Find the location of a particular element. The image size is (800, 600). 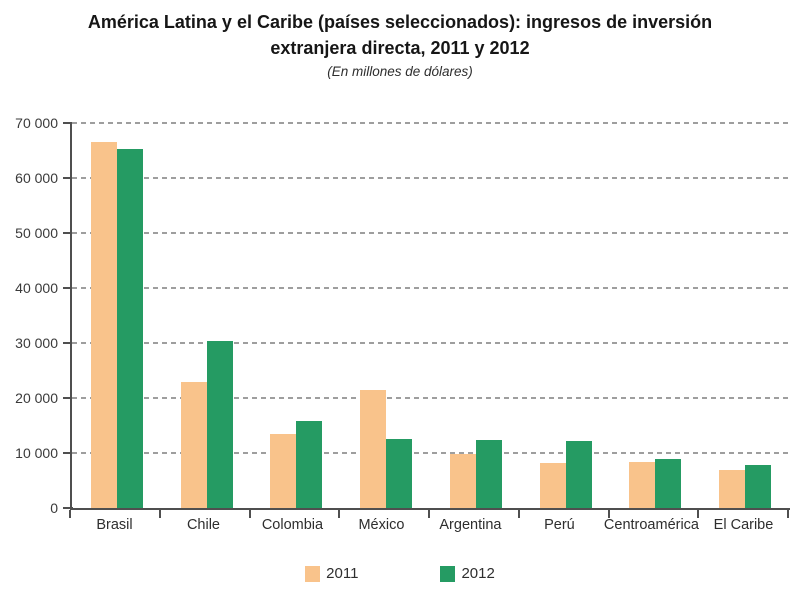

bar-group-colombia is located at coordinates (297, 315).